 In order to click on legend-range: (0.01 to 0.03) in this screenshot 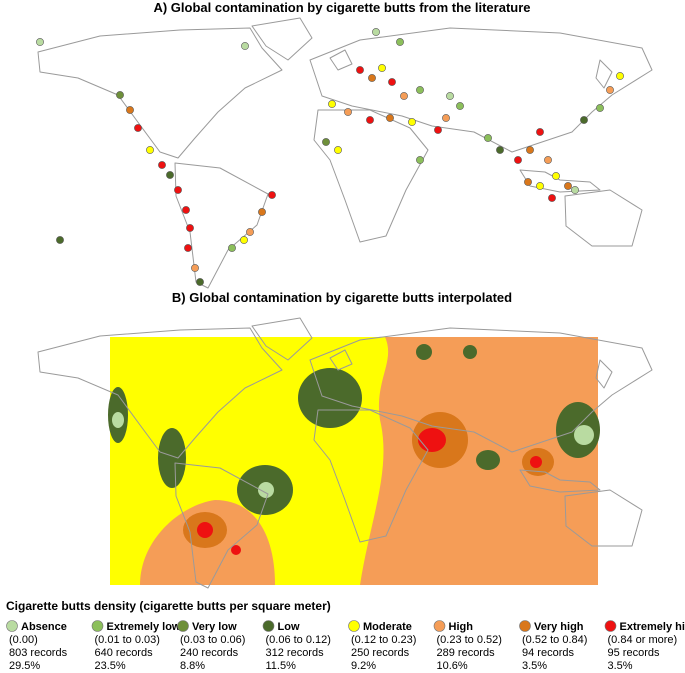, I will do `click(127, 640)`.